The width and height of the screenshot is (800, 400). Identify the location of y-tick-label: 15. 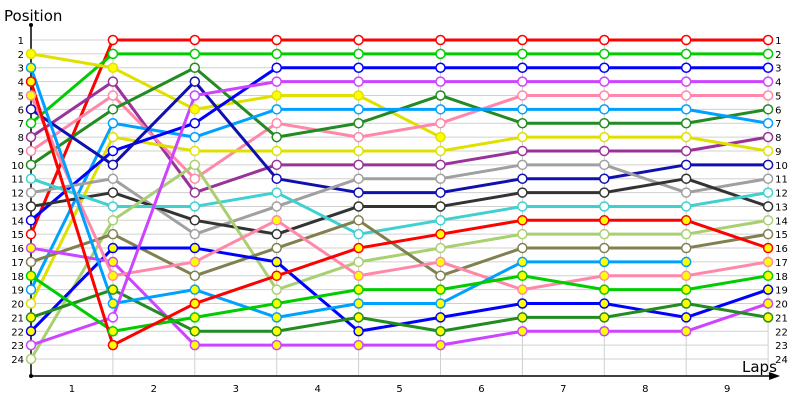
(17, 235).